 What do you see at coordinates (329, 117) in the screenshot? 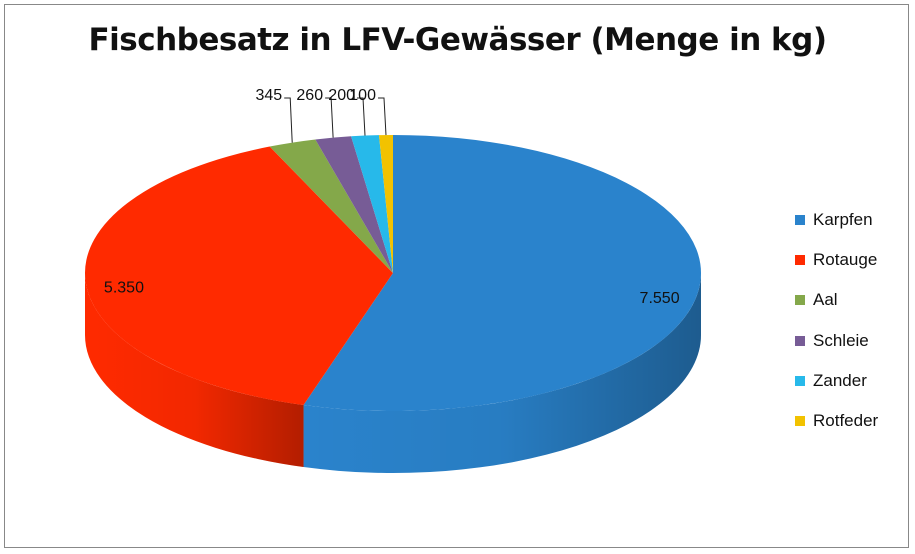
I see `leader-line-schleie` at bounding box center [329, 117].